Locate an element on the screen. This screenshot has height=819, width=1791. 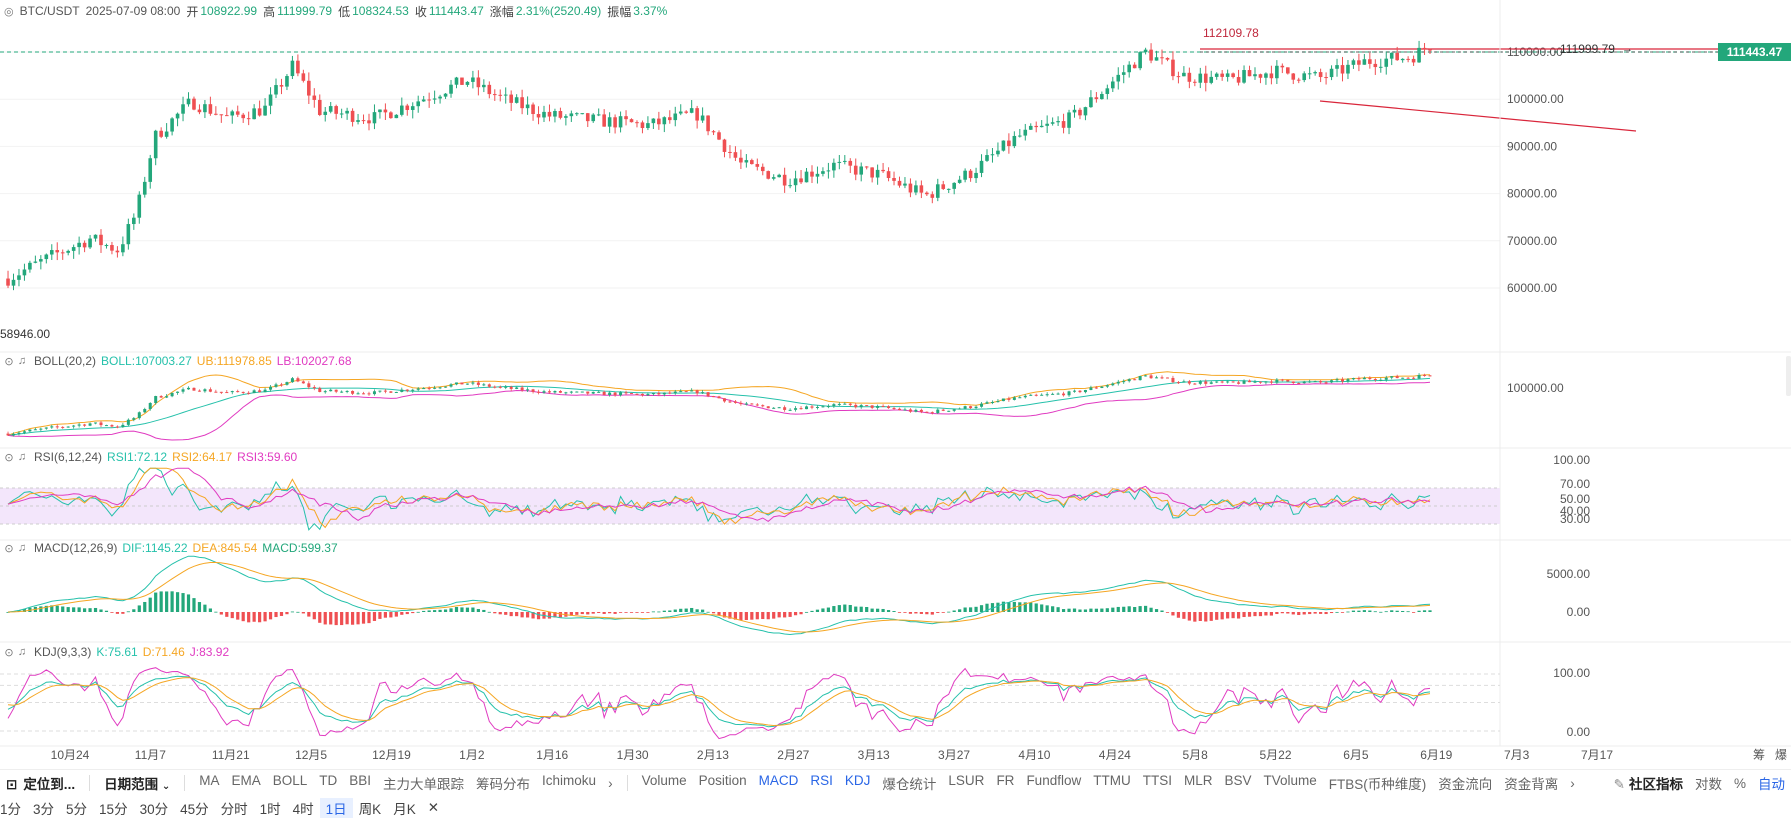
sub-indicator-7: FR is located at coordinates (1005, 780).